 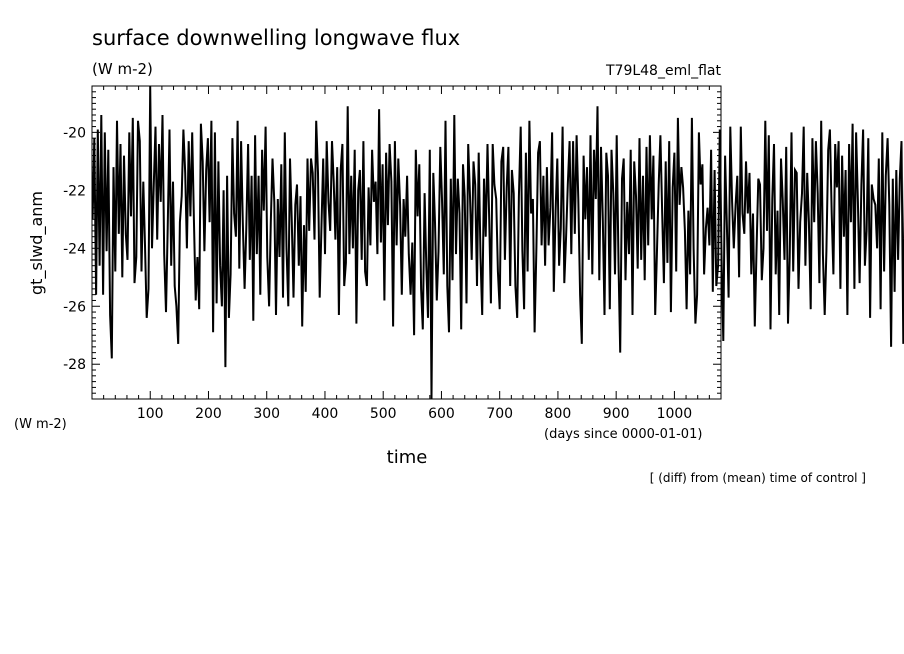 I want to click on chart-title: surface downwelling longwave flux, so click(x=276, y=38).